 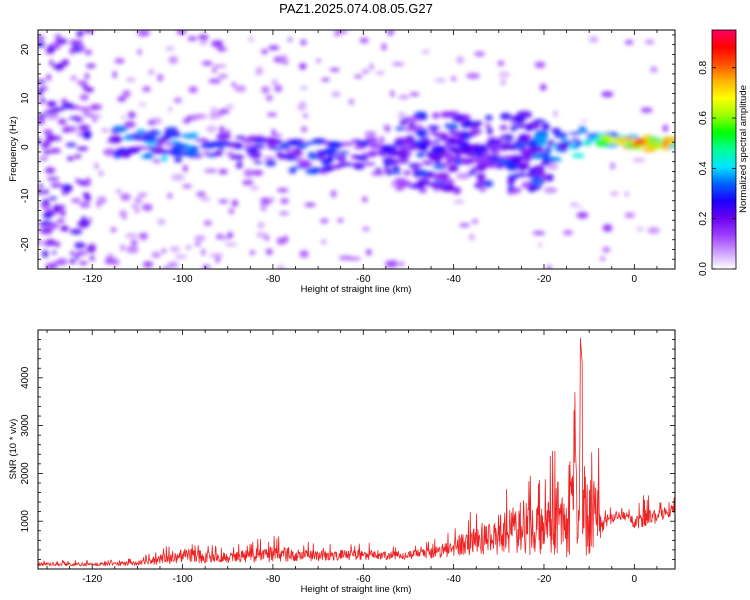 I want to click on x-tick-label: 0, so click(x=635, y=579).